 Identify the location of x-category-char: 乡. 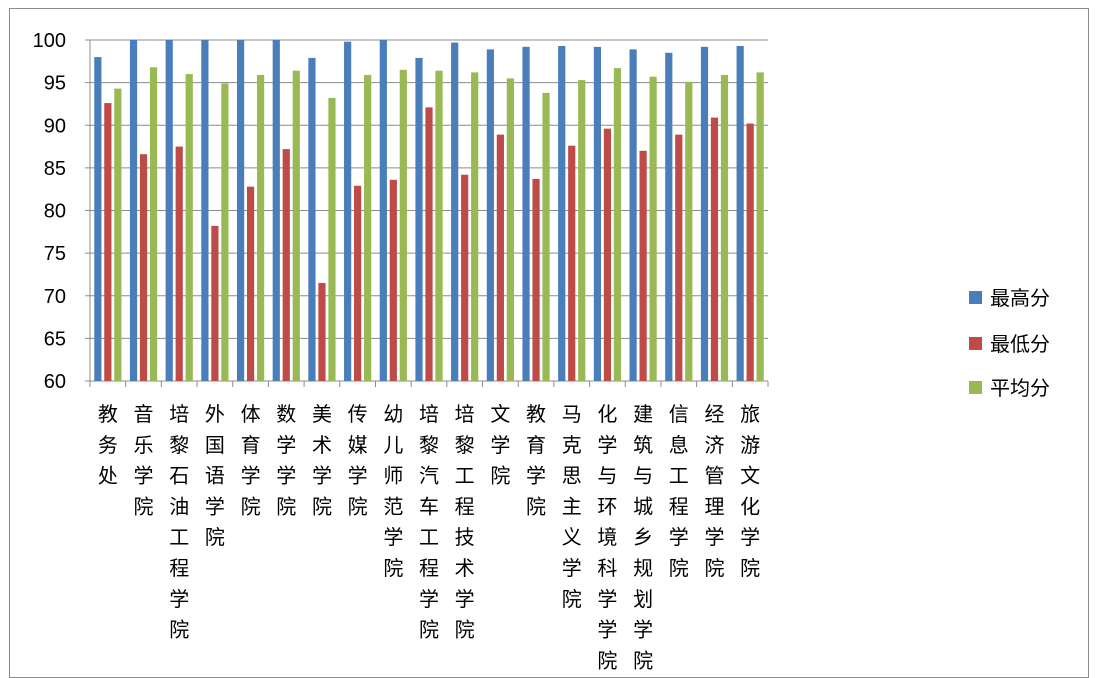
(643, 537).